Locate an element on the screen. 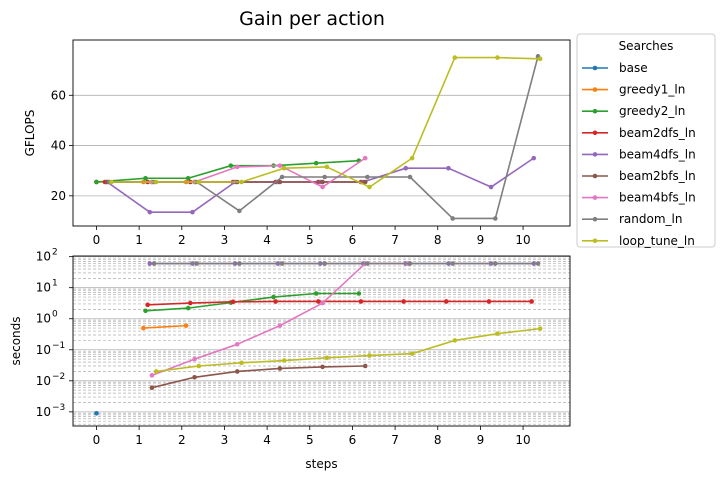 The width and height of the screenshot is (724, 480). x-tick-label: 5 is located at coordinates (310, 240).